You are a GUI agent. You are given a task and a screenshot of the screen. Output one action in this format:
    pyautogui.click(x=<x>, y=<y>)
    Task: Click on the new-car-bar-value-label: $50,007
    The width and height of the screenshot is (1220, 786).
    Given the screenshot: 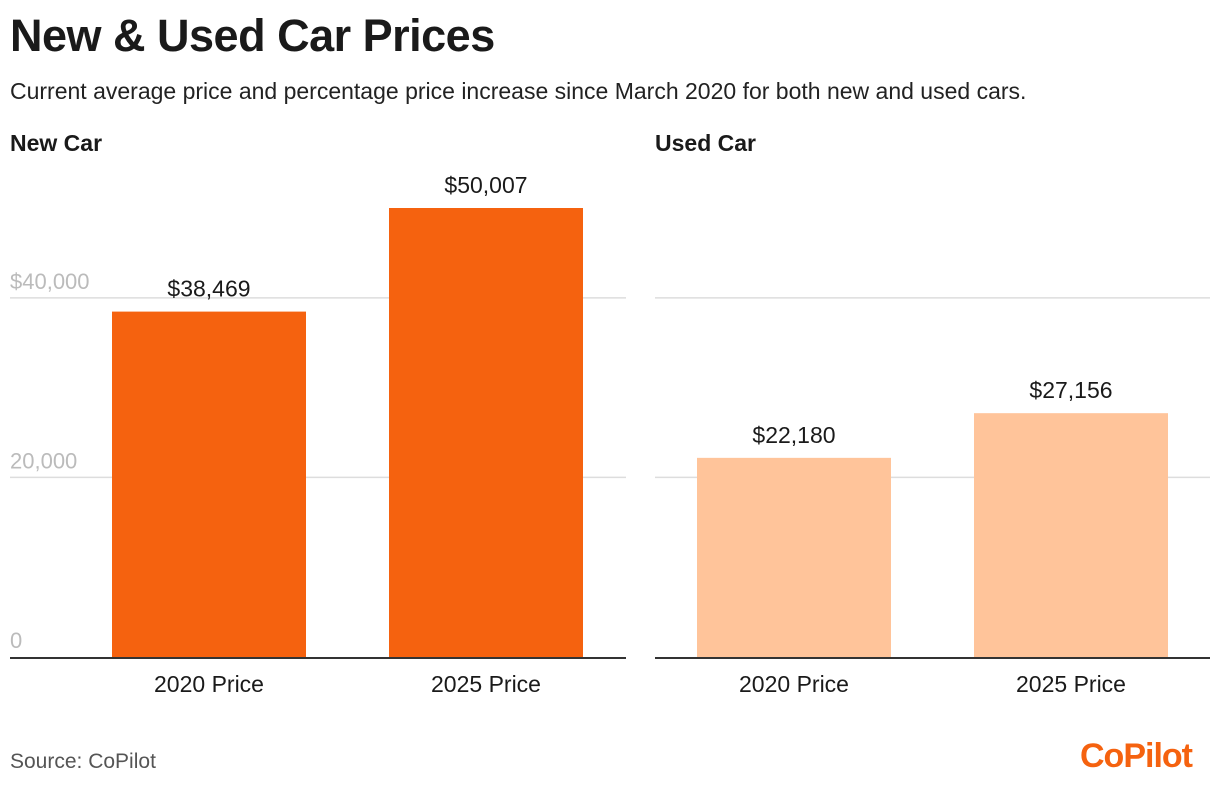 What is the action you would take?
    pyautogui.click(x=485, y=185)
    